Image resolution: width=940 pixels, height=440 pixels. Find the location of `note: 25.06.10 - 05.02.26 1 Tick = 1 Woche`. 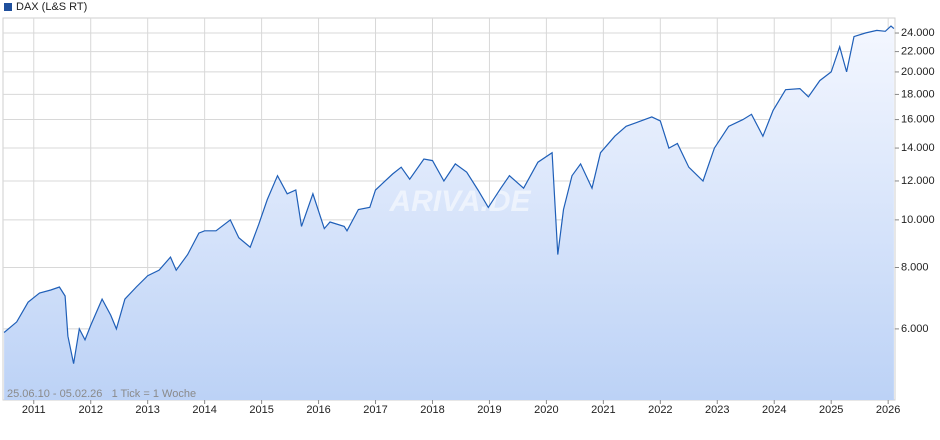

note: 25.06.10 - 05.02.26 1 Tick = 1 Woche is located at coordinates (101, 394).